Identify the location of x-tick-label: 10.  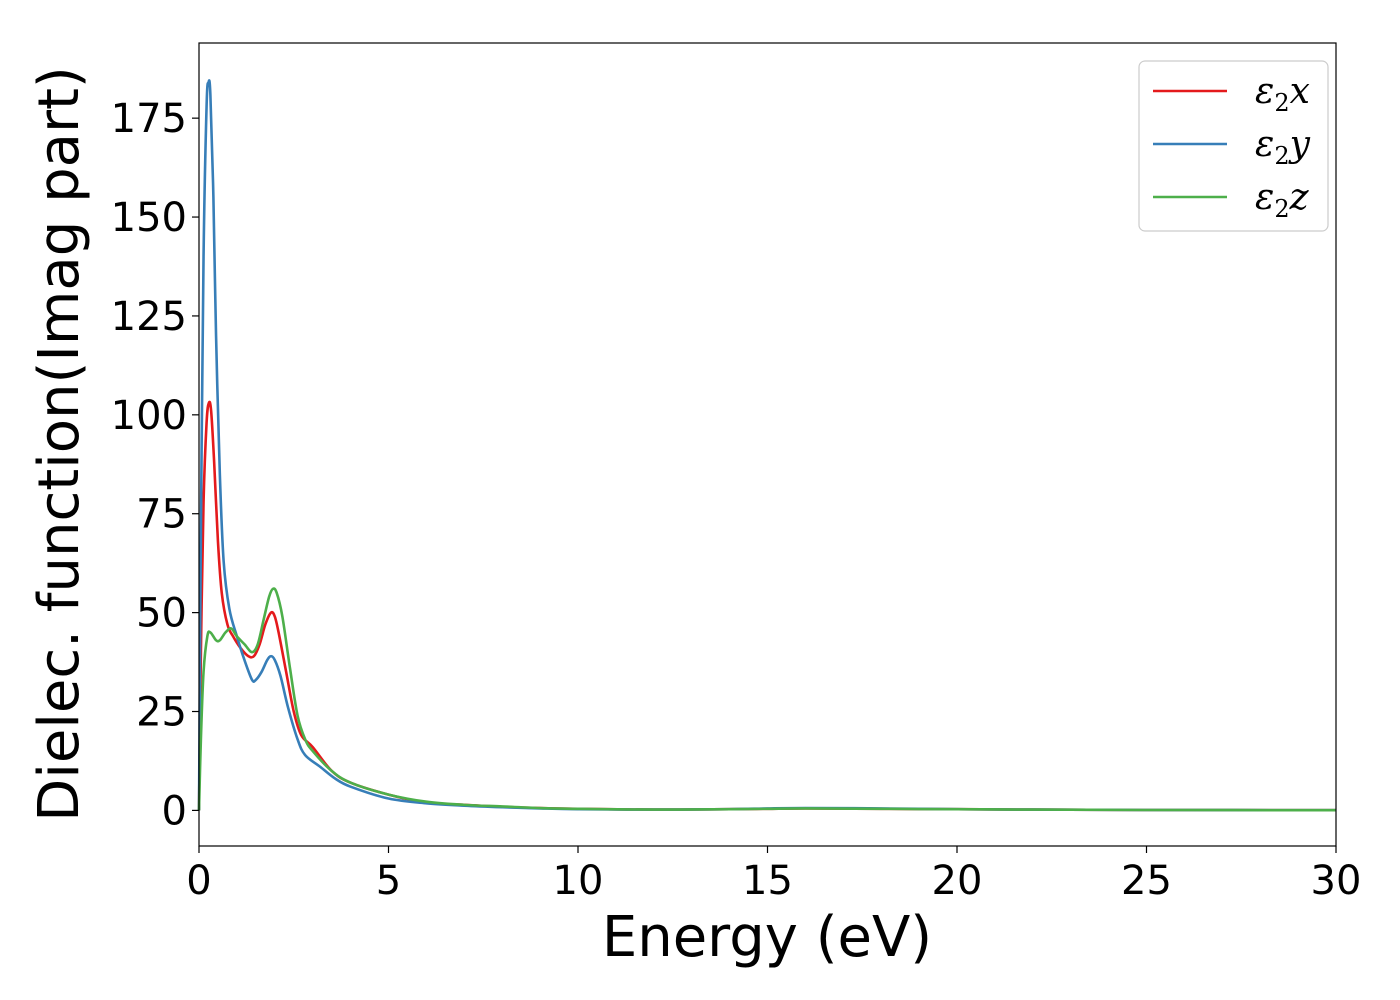
(578, 881).